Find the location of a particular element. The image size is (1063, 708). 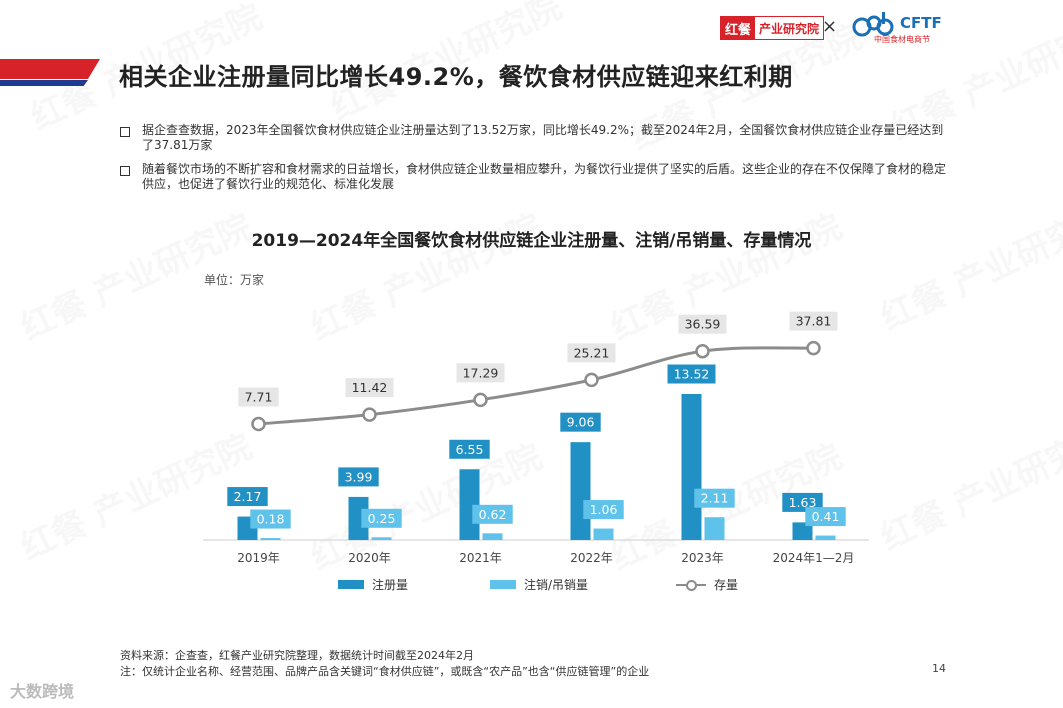

source-note: 资料来源：企查查，红餐产业研究院整理，数据统计时间截至2024年2月 is located at coordinates (297, 655).